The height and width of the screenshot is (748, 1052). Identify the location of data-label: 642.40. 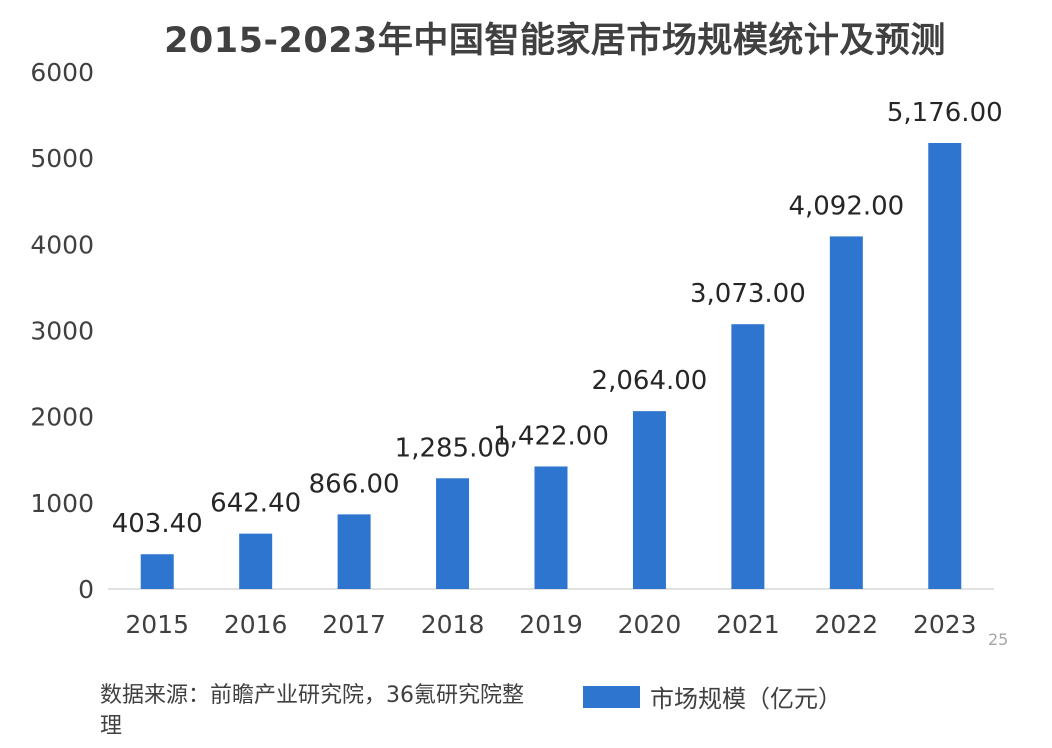
(255, 504).